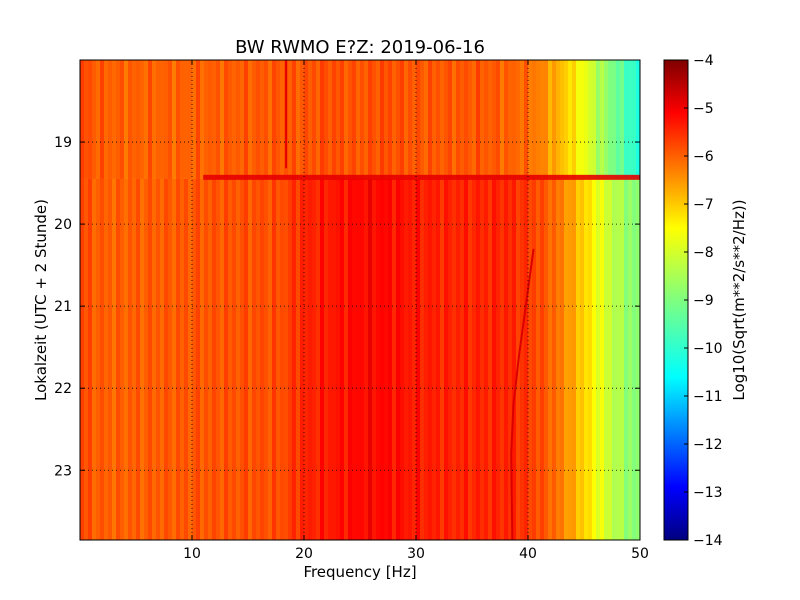 Image resolution: width=800 pixels, height=600 pixels. I want to click on y-tick-label: 19, so click(63, 143).